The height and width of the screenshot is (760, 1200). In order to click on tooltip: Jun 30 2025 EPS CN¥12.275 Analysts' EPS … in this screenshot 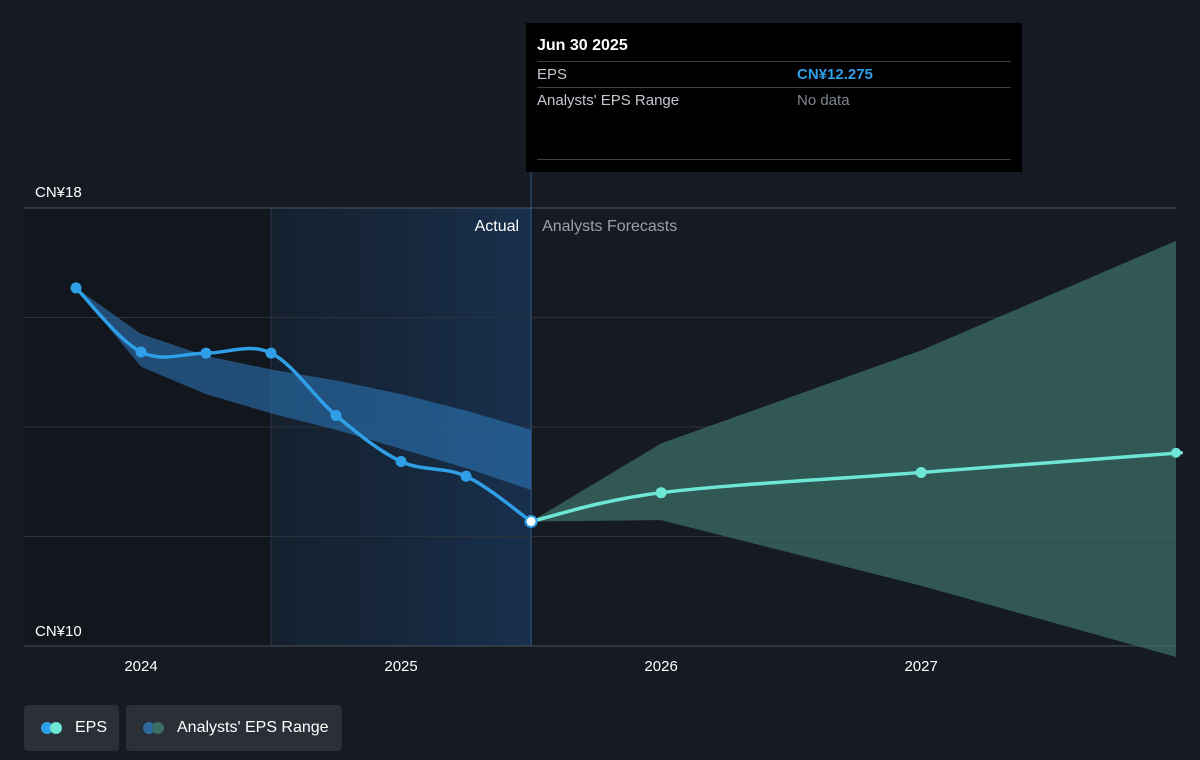, I will do `click(774, 97)`.